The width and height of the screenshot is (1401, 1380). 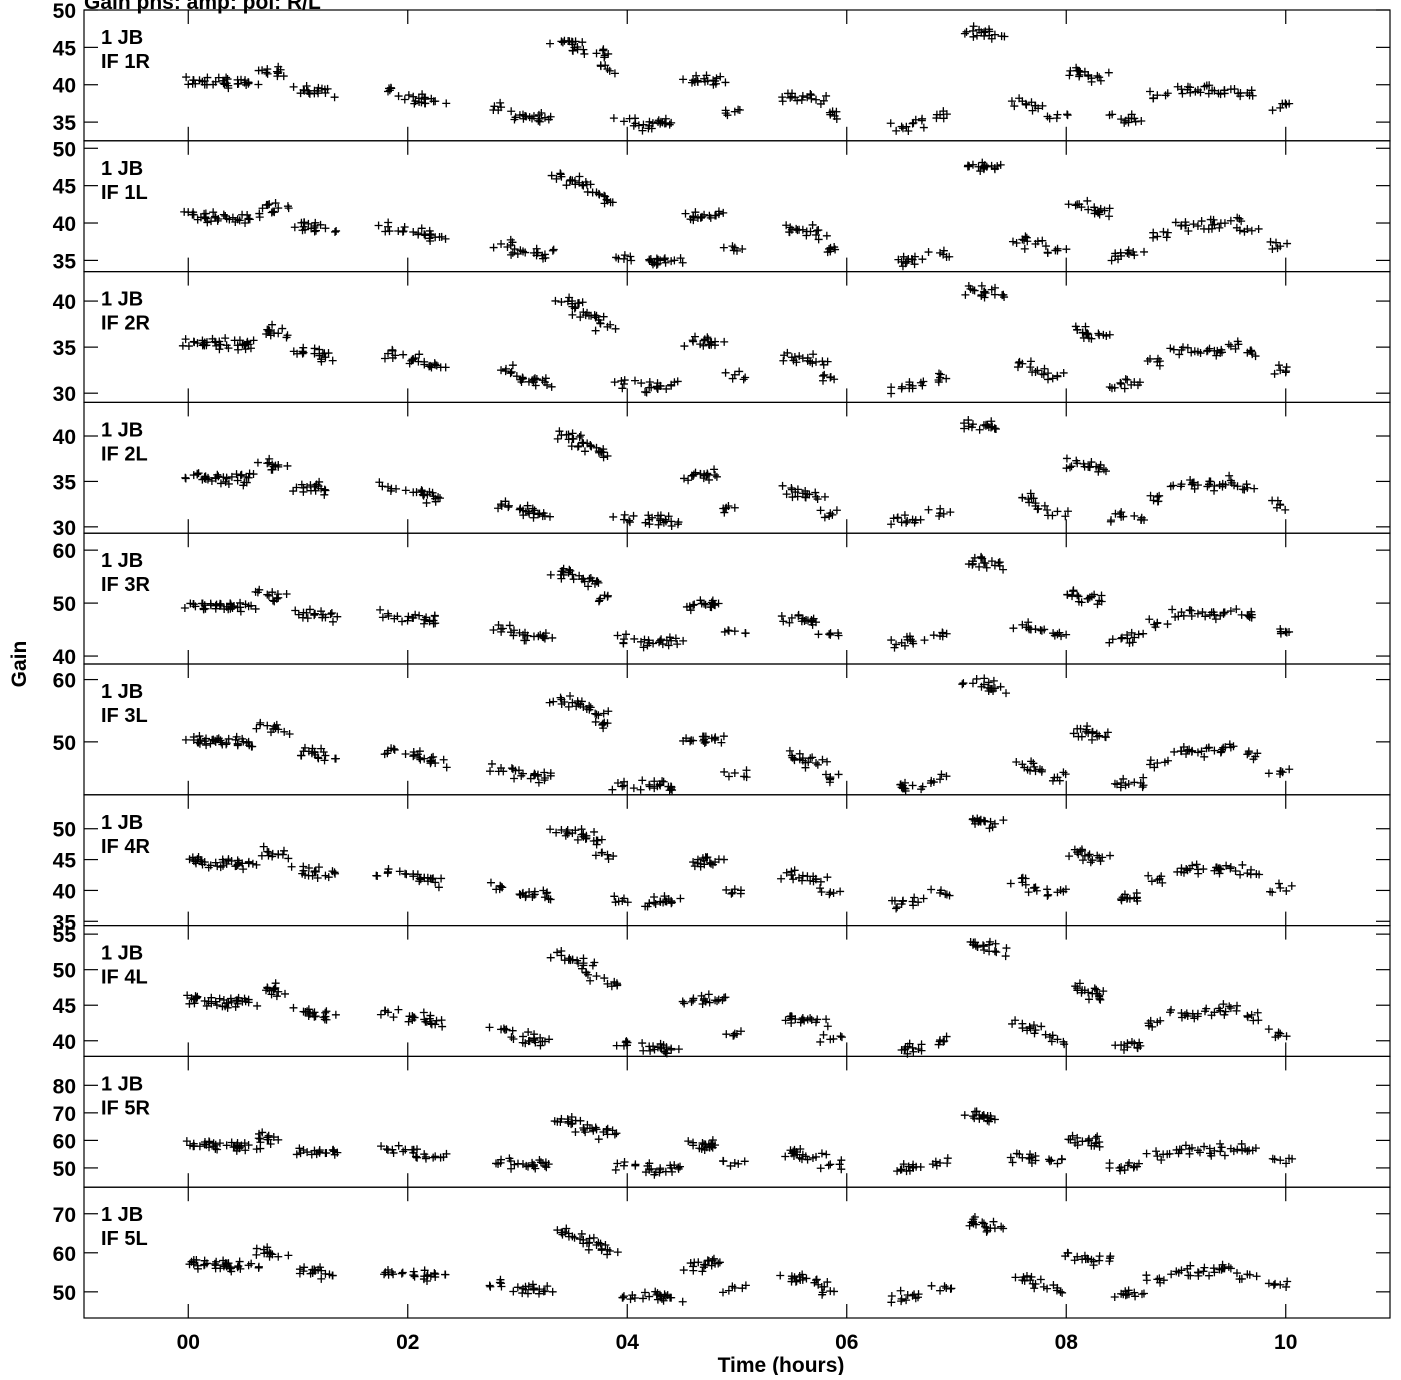 What do you see at coordinates (125, 585) in the screenshot?
I see `panel-label-if: IF 3R` at bounding box center [125, 585].